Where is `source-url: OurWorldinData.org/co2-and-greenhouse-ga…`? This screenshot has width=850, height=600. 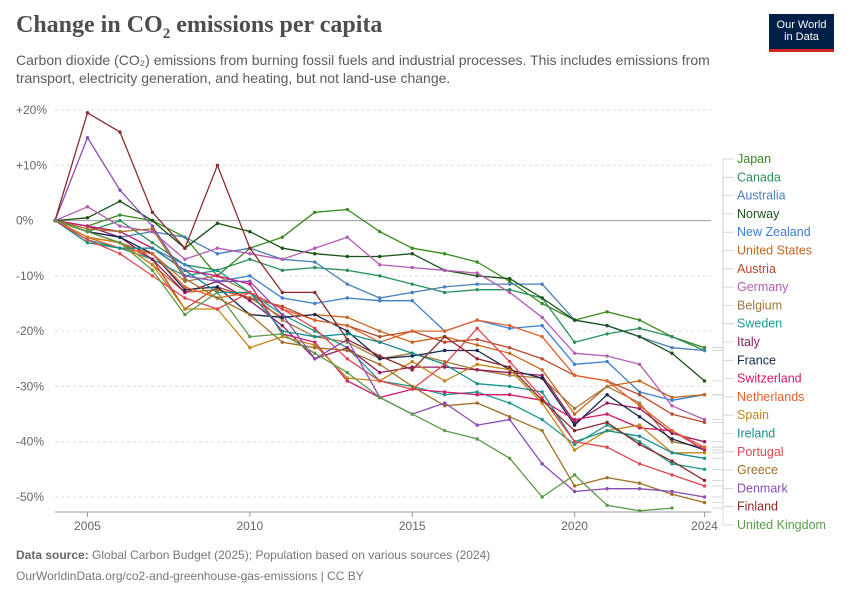 source-url: OurWorldinData.org/co2-and-greenhouse-ga… is located at coordinates (190, 576).